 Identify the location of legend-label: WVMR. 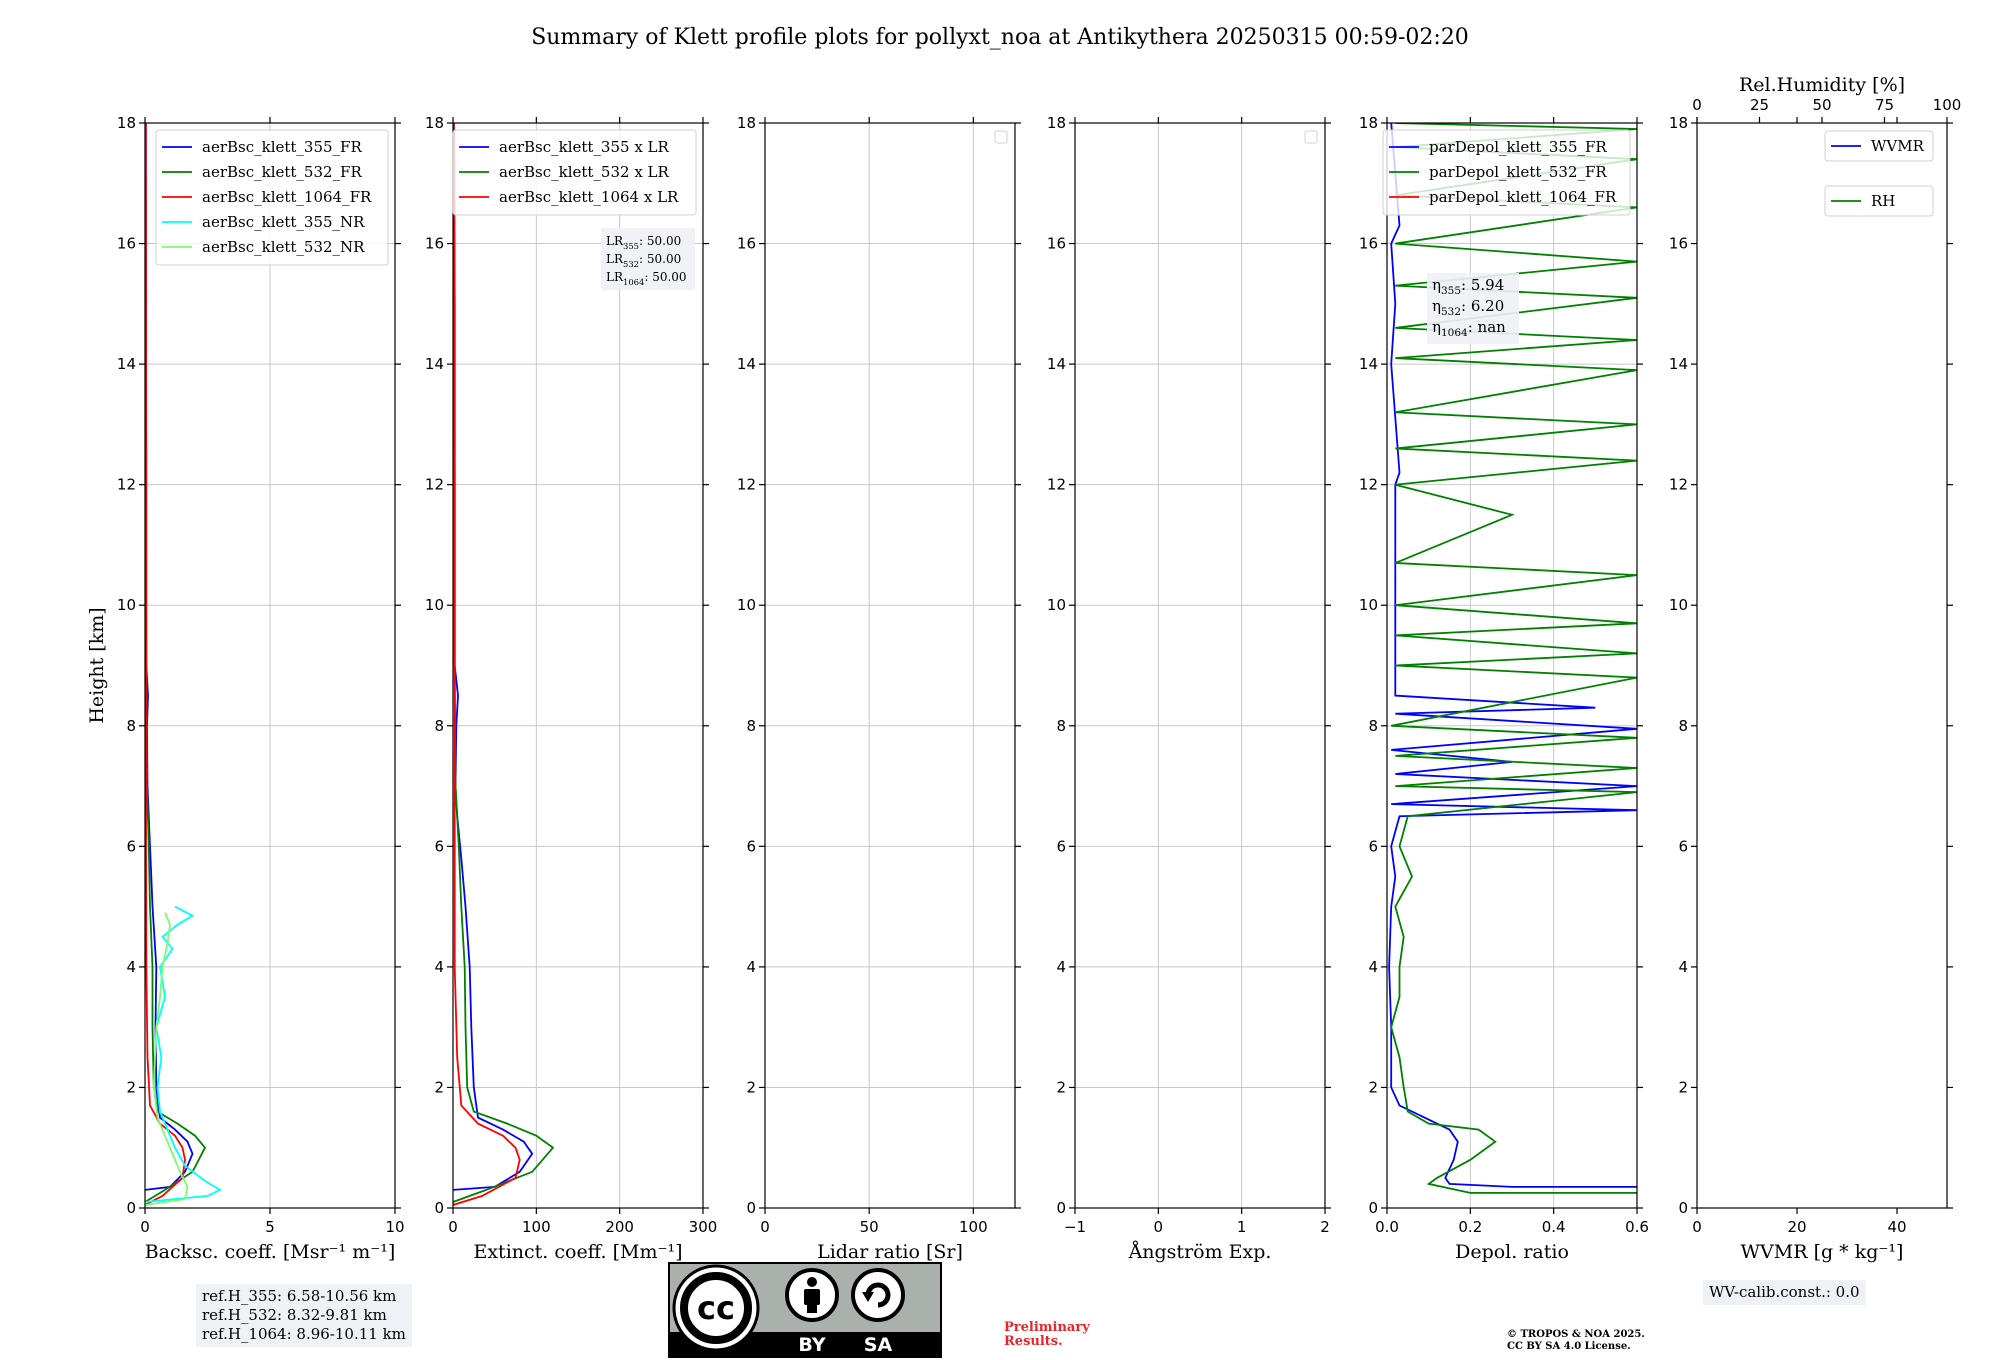
(1898, 146).